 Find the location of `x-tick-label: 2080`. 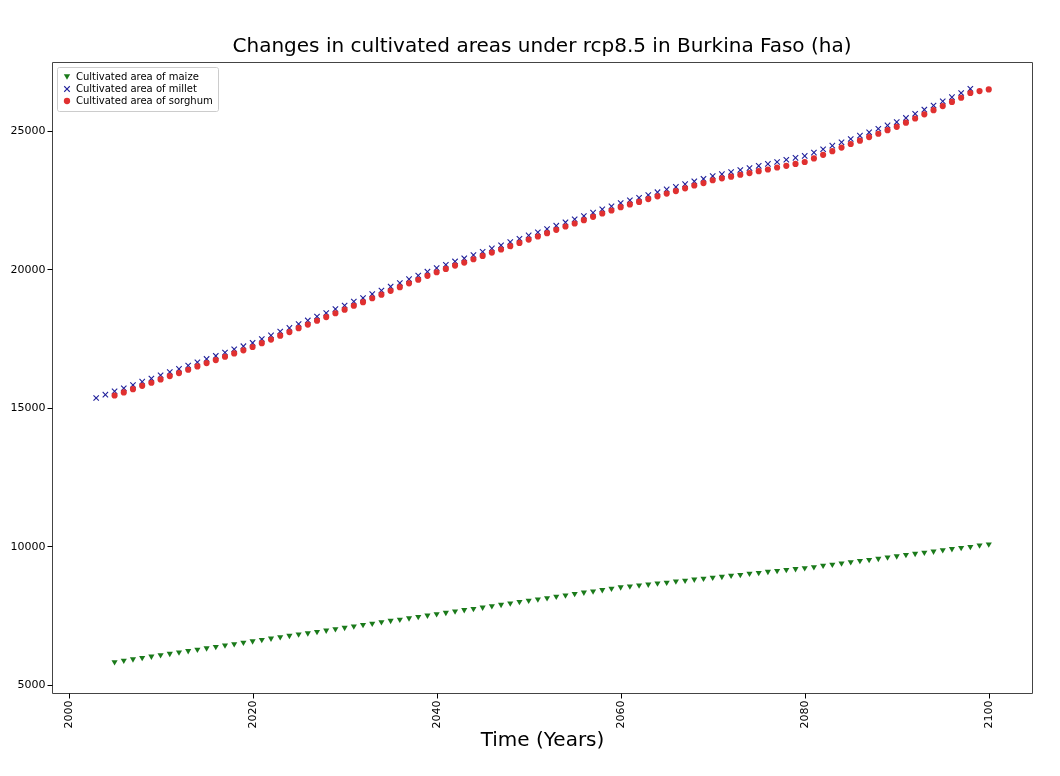

x-tick-label: 2080 is located at coordinates (805, 714).